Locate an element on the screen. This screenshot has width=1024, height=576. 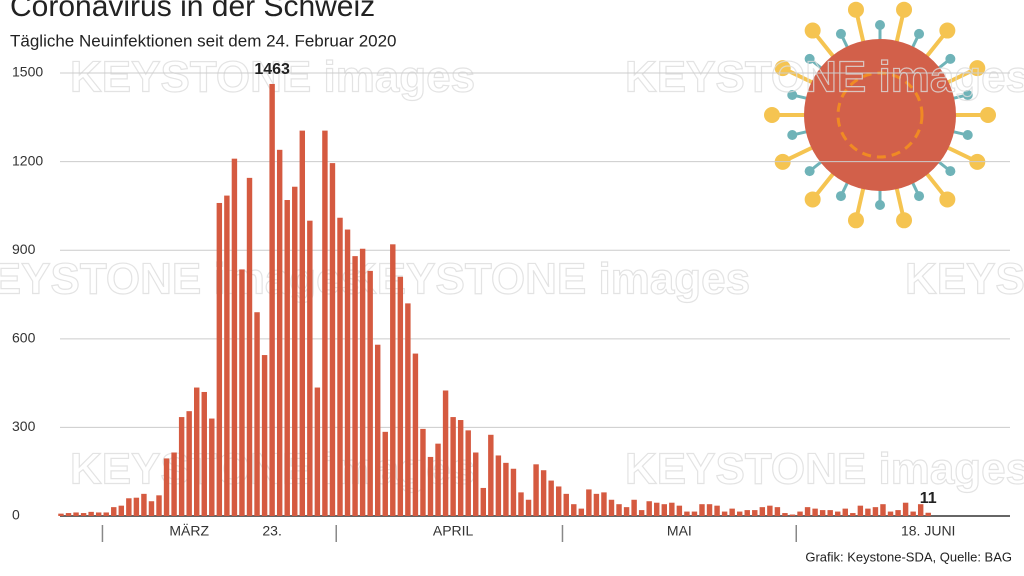
virus-illustration is located at coordinates (880, 115).